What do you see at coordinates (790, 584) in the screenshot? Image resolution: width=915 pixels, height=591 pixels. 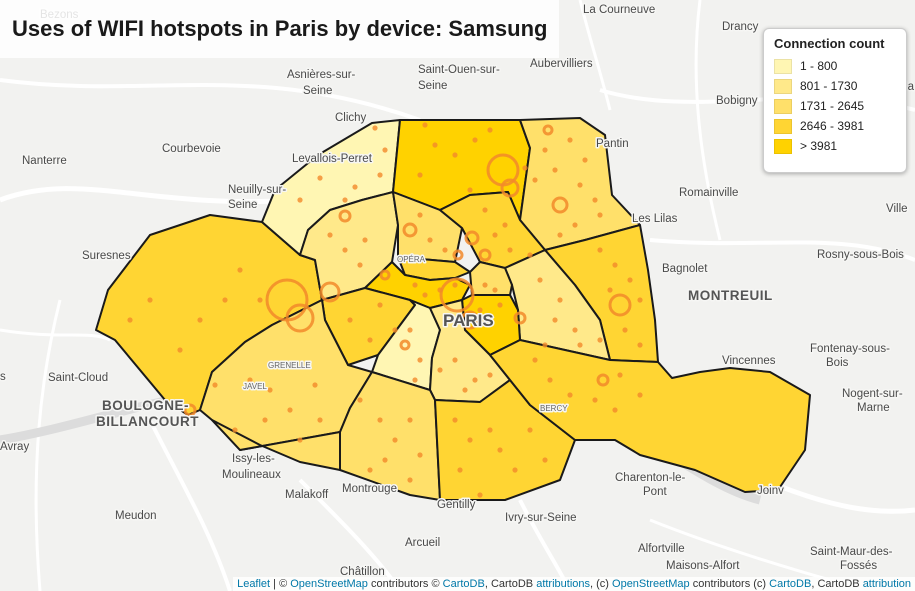 I see `cartodb-link-2: CartoDB` at bounding box center [790, 584].